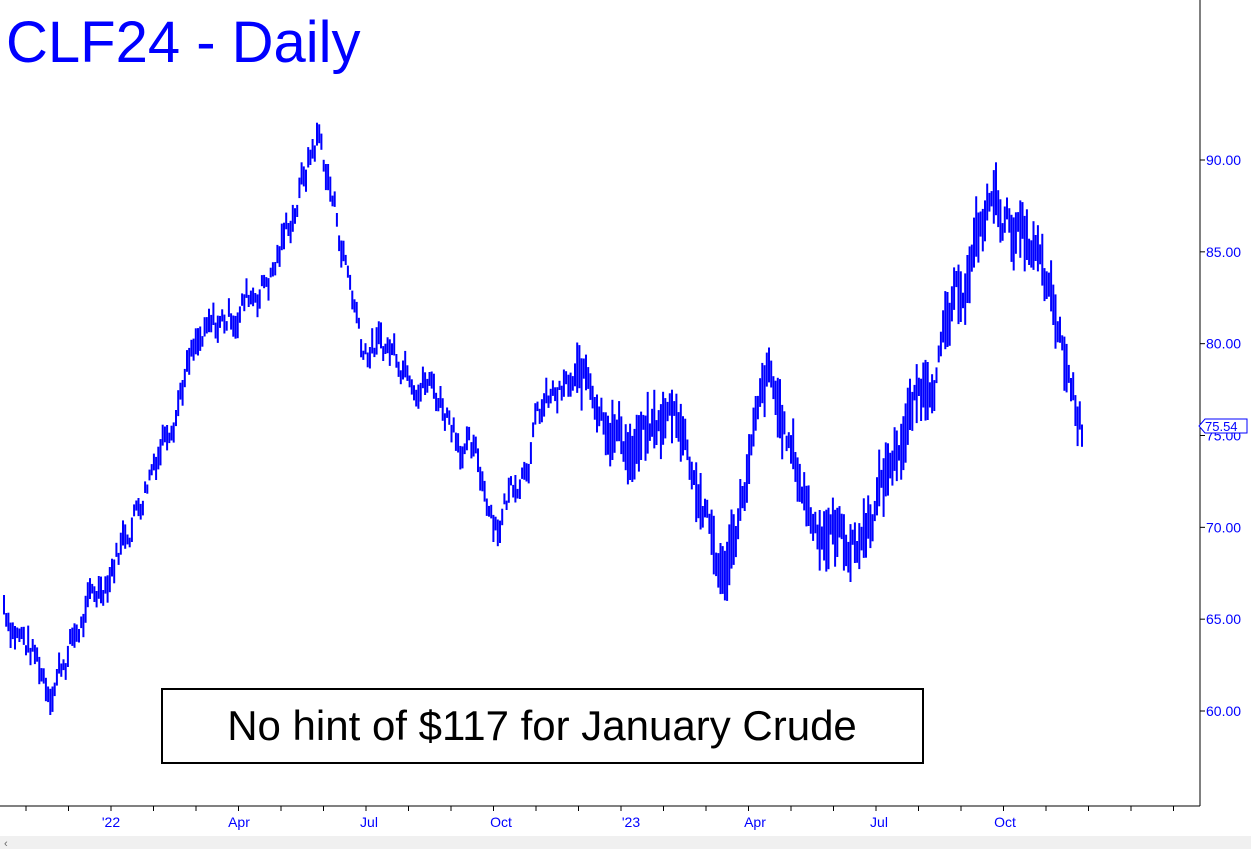 Image resolution: width=1251 pixels, height=854 pixels. I want to click on last-price-label: 75.54, so click(1221, 426).